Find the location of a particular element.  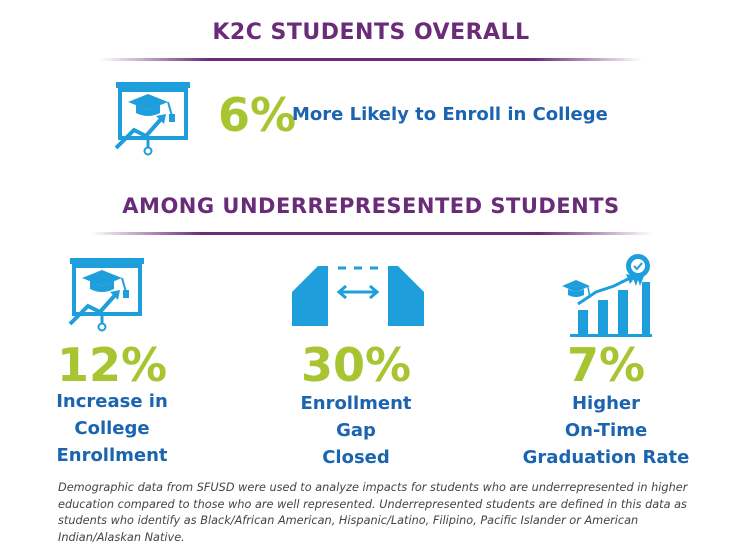

graduation-bar-chart-icon is located at coordinates (607, 295).